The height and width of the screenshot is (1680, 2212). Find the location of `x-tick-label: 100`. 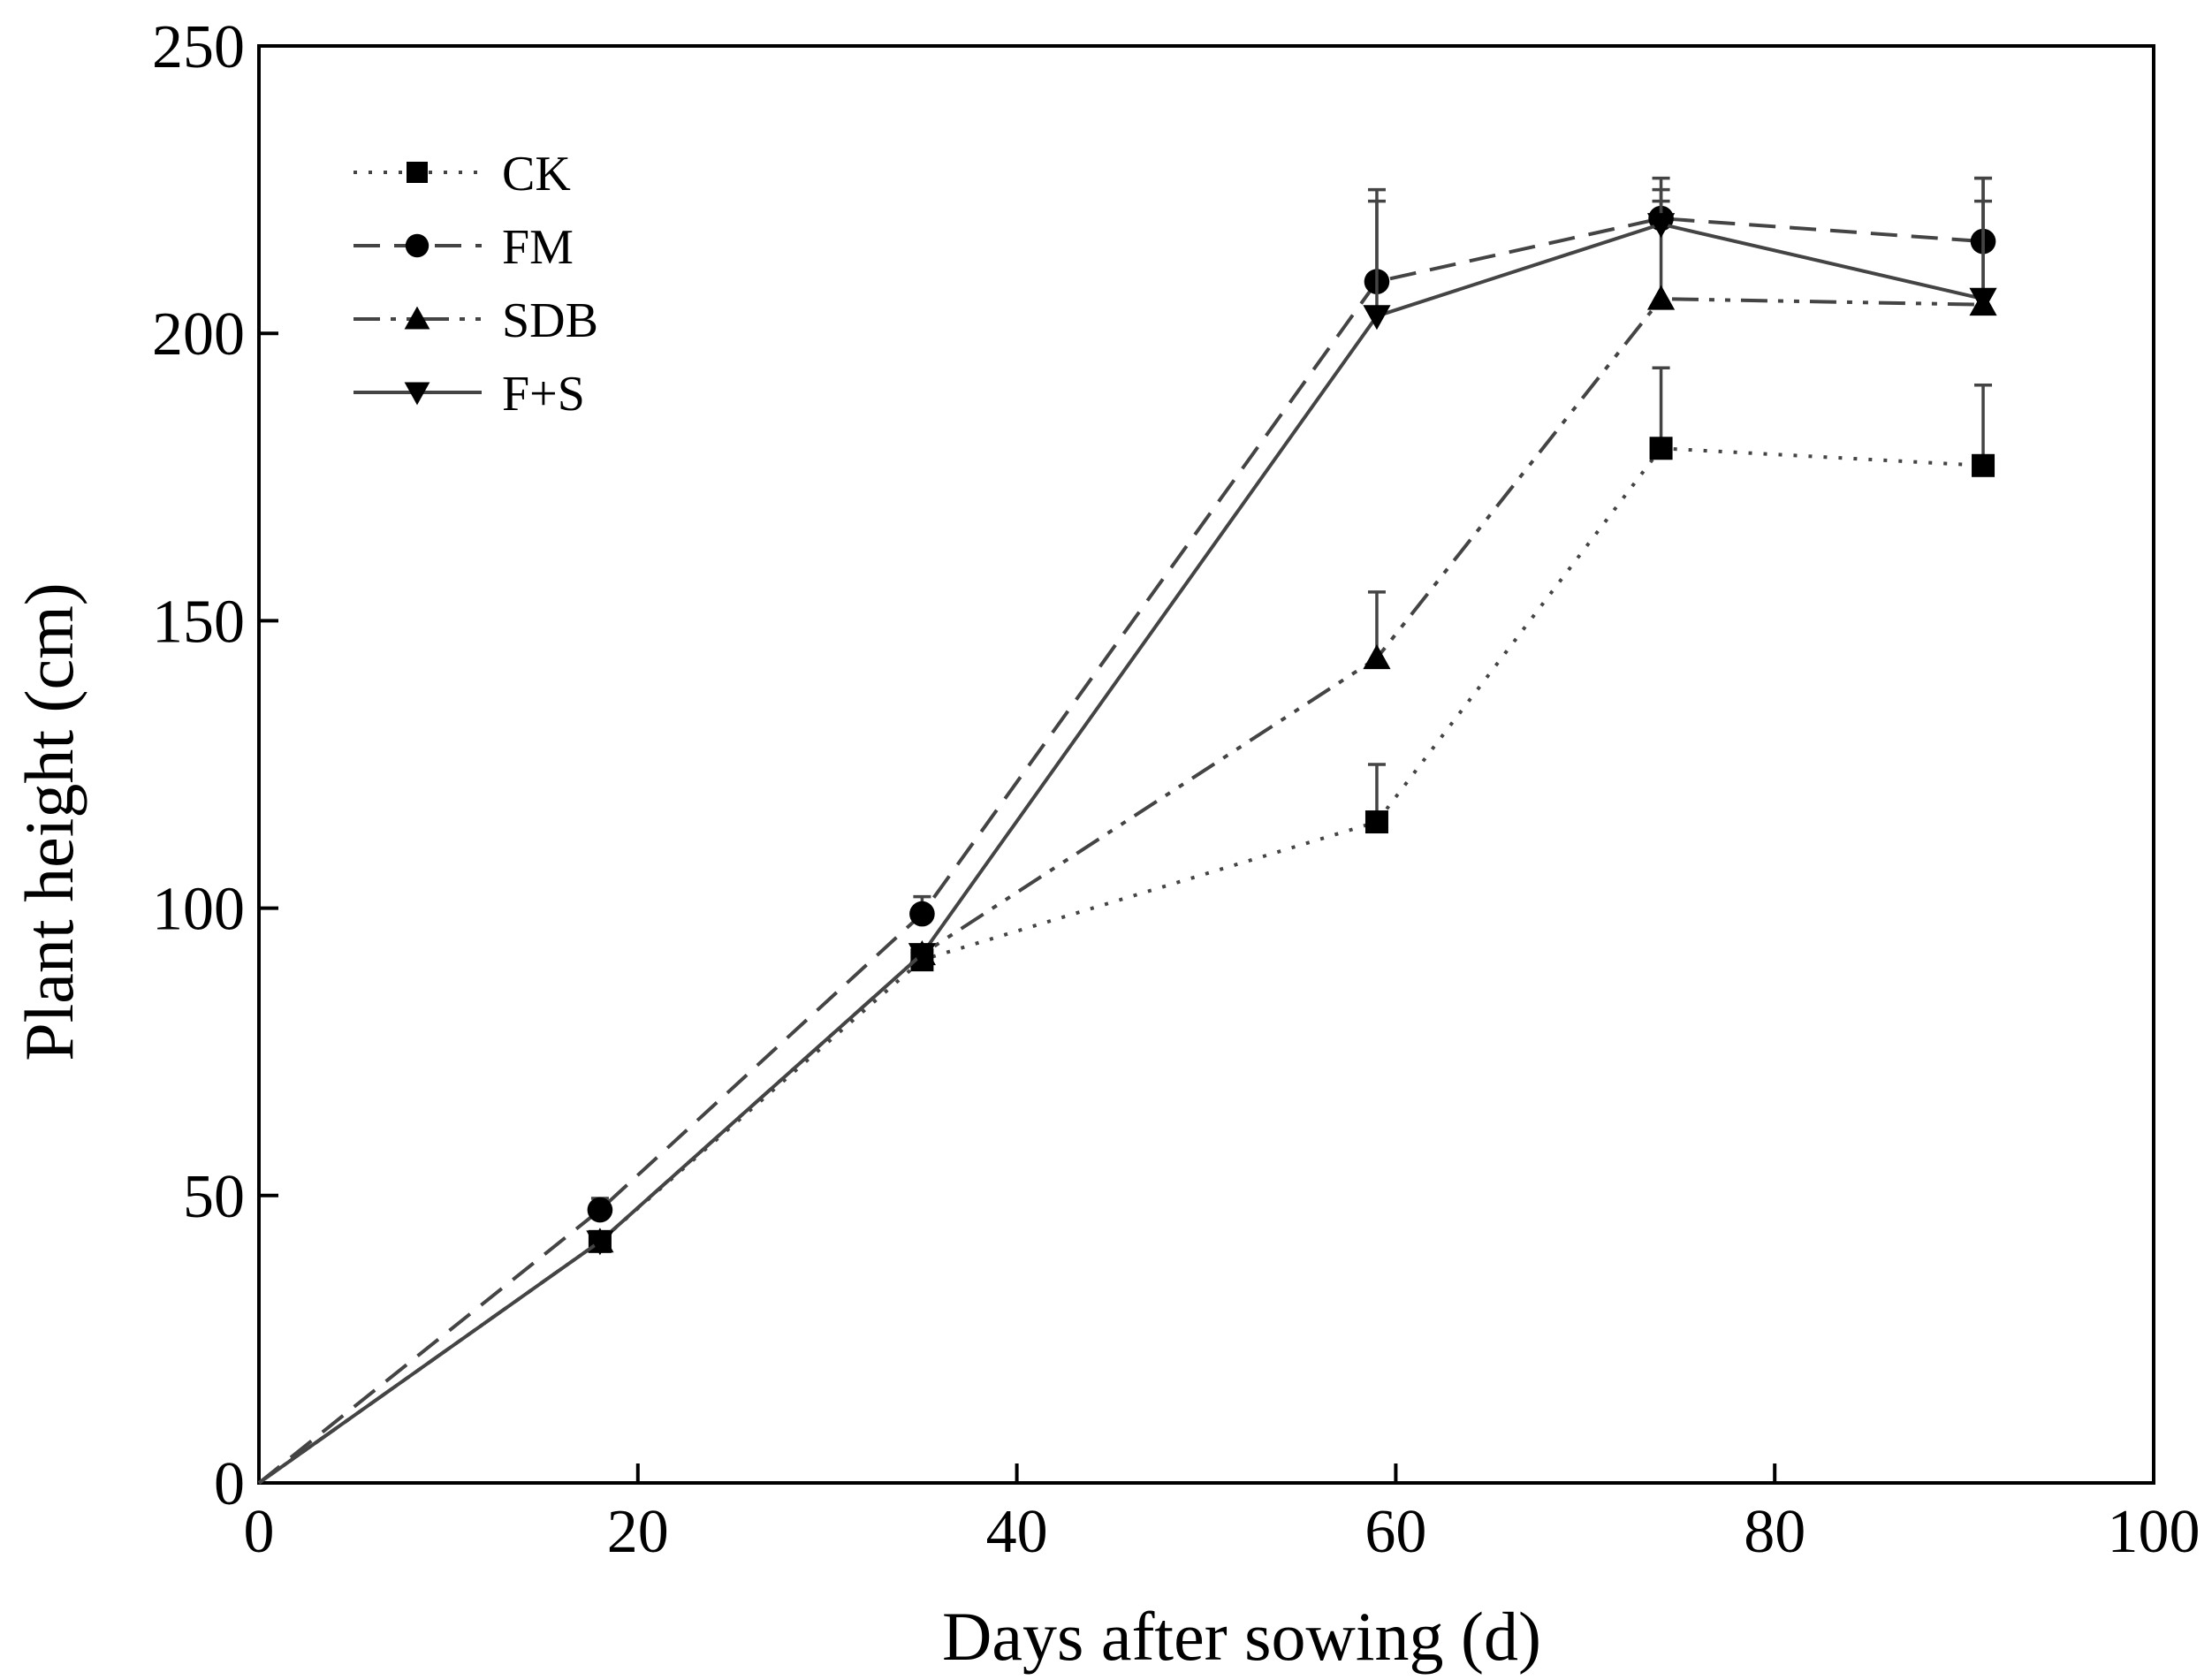

x-tick-label: 100 is located at coordinates (2155, 1532).